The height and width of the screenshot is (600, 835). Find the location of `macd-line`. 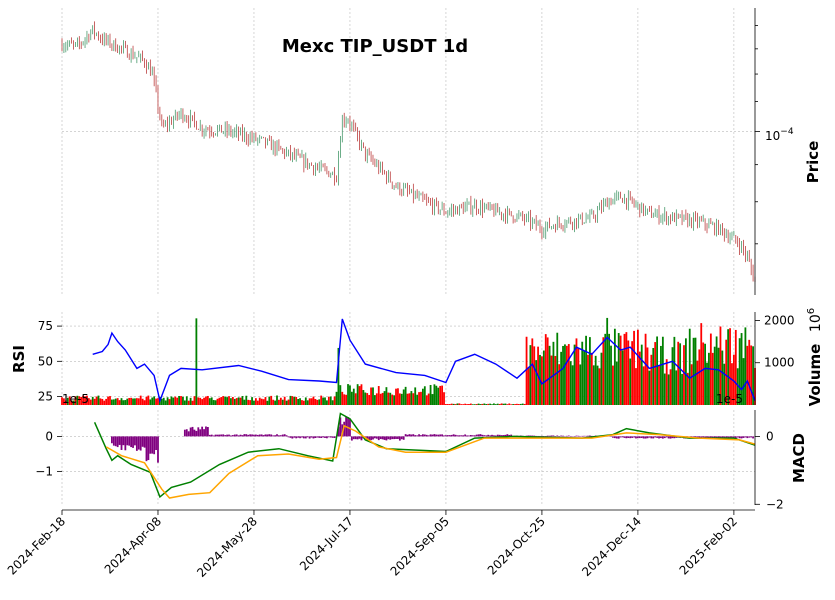

macd-line is located at coordinates (424, 455).